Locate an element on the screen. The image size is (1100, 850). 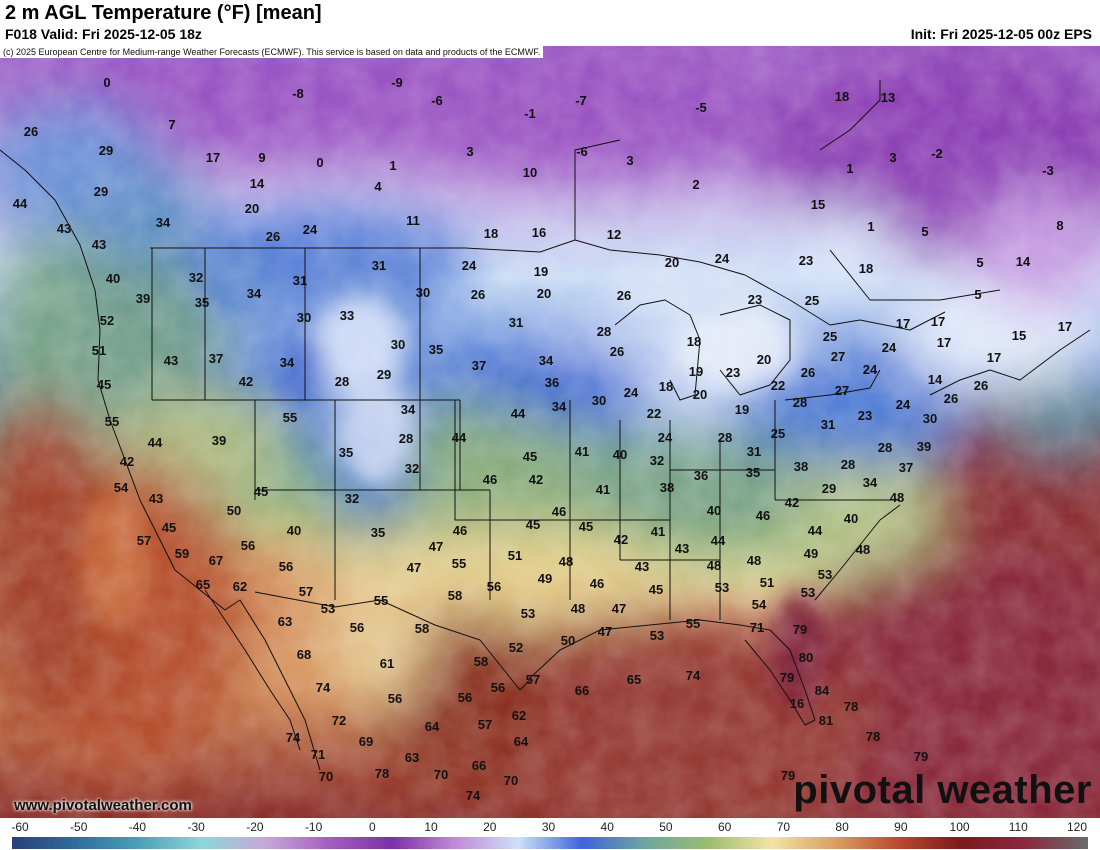
temp-label: 57 is located at coordinates (485, 724).